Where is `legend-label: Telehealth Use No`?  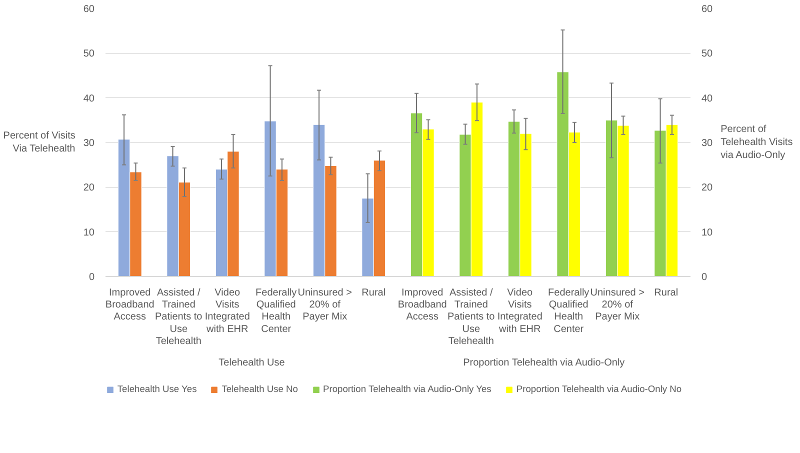
legend-label: Telehealth Use No is located at coordinates (260, 389).